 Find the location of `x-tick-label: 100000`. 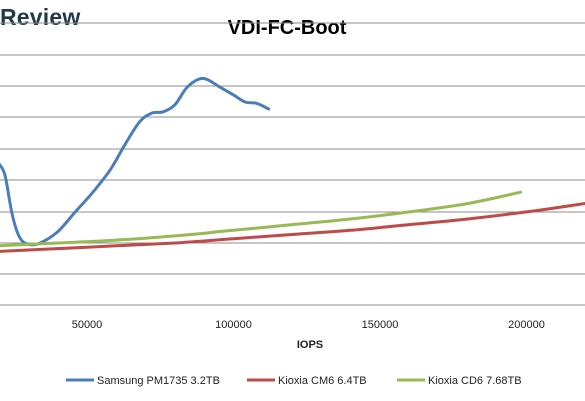

x-tick-label: 100000 is located at coordinates (233, 325).